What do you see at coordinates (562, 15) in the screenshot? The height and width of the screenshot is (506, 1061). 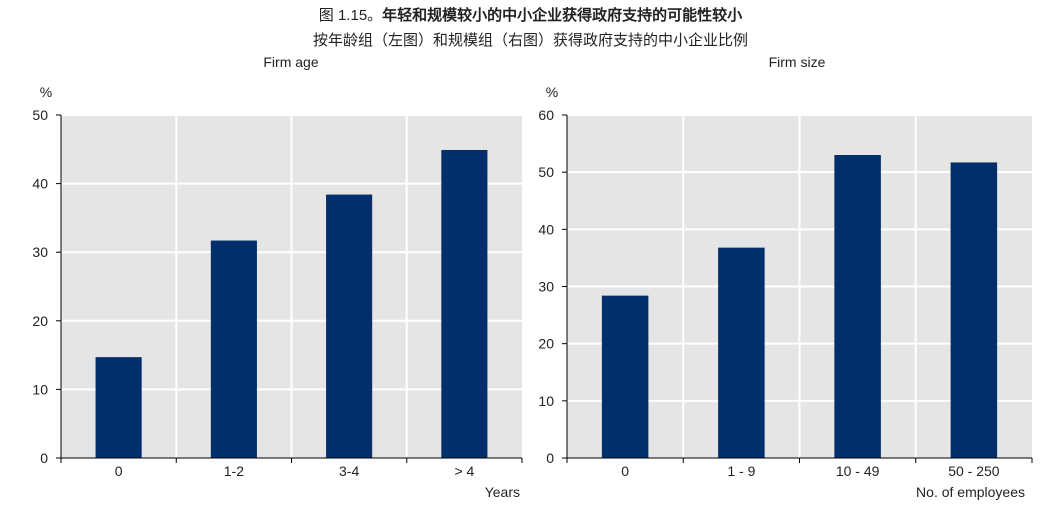 I see `figure-title-text: 年轻和规模较小的中小企业获得政府支持的可能性较小` at bounding box center [562, 15].